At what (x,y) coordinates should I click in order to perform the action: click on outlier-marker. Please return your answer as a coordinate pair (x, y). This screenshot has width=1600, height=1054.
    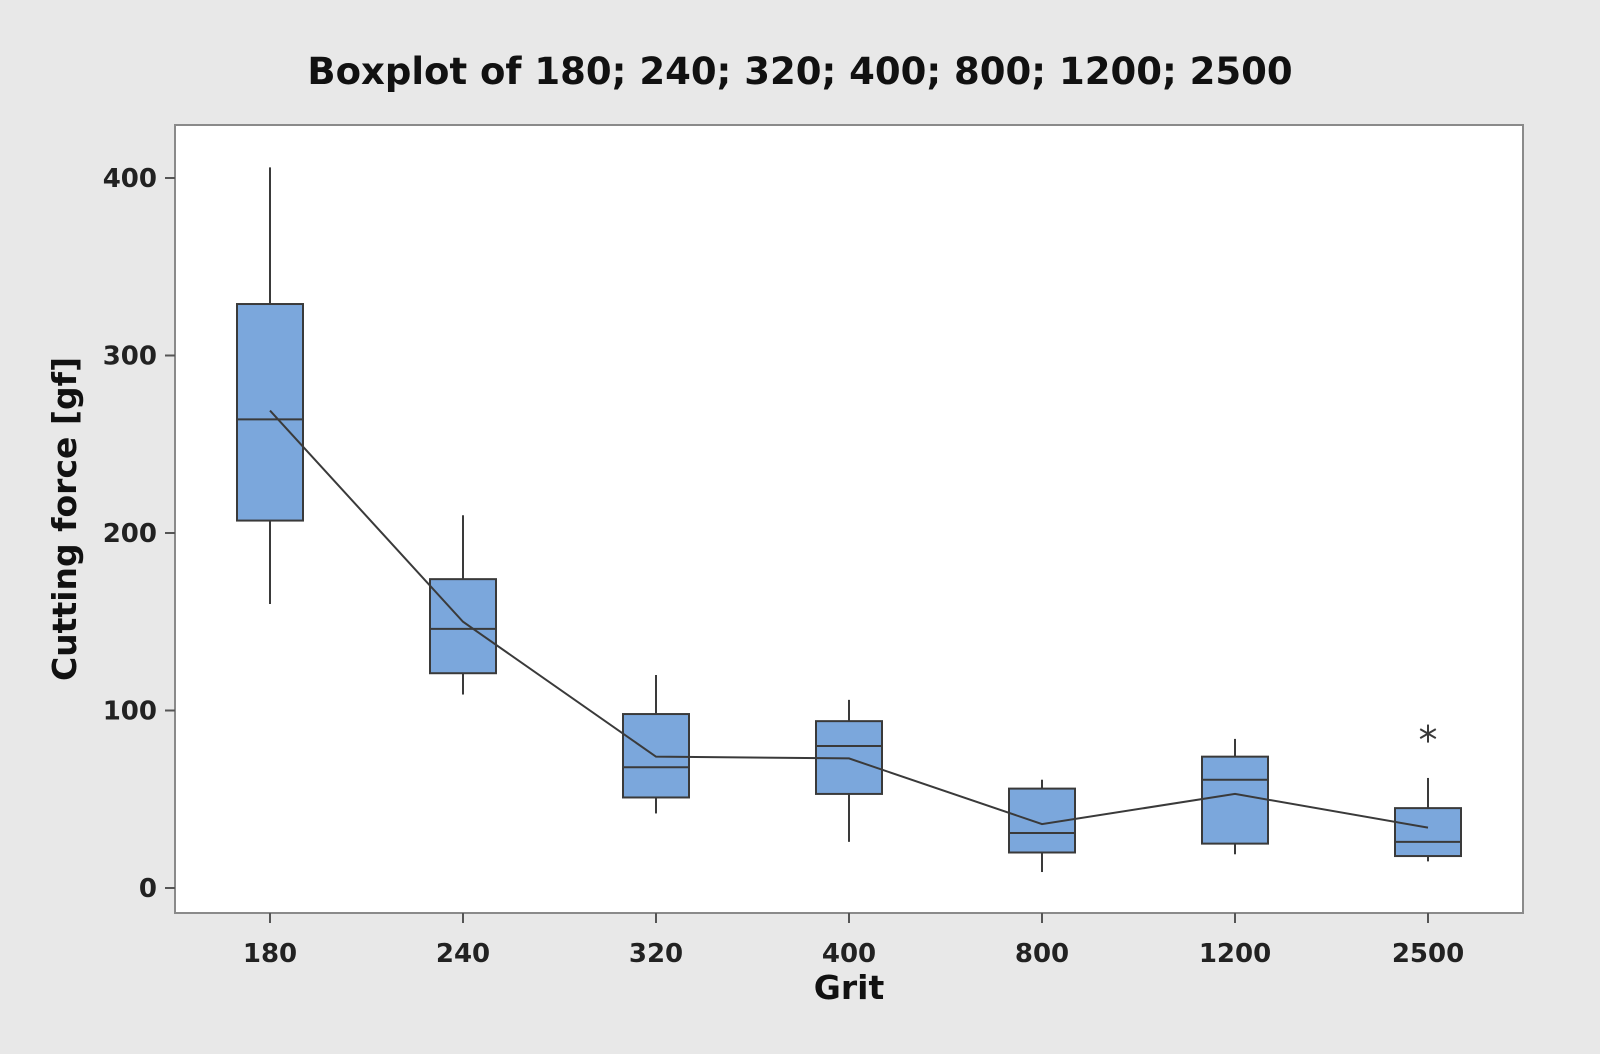
    Looking at the image, I should click on (1428, 733).